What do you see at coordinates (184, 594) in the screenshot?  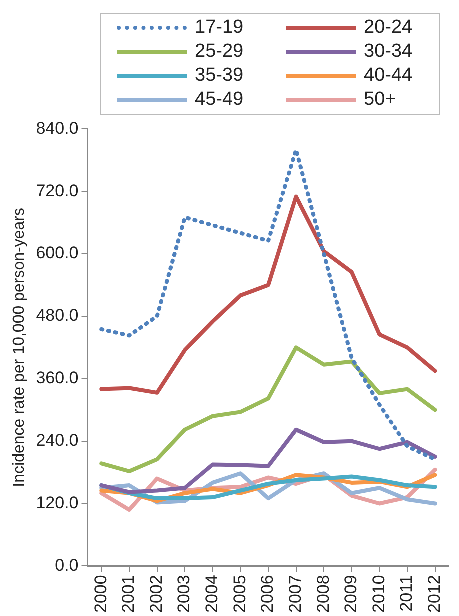 I see `x-tick-label: 2003` at bounding box center [184, 594].